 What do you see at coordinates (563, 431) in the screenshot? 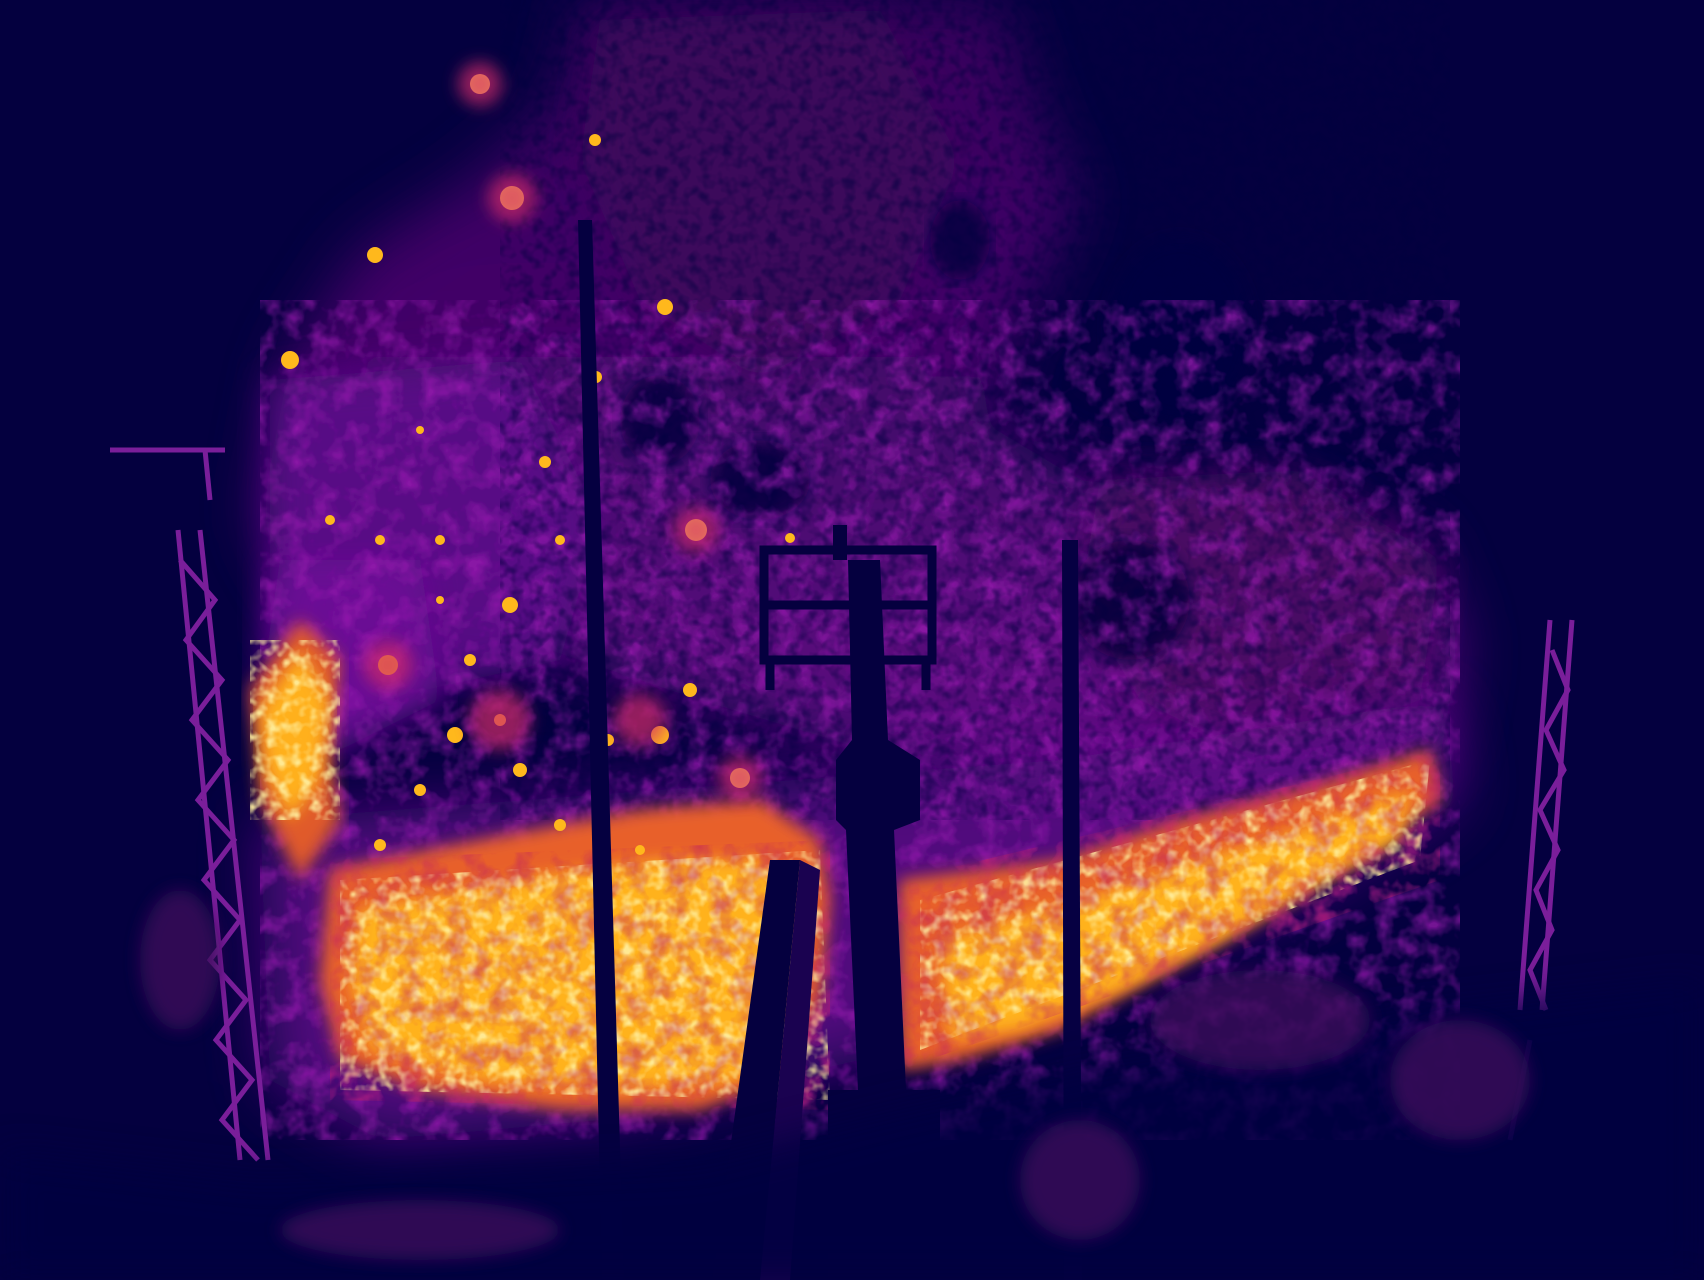
I see `hot-spot-glow` at bounding box center [563, 431].